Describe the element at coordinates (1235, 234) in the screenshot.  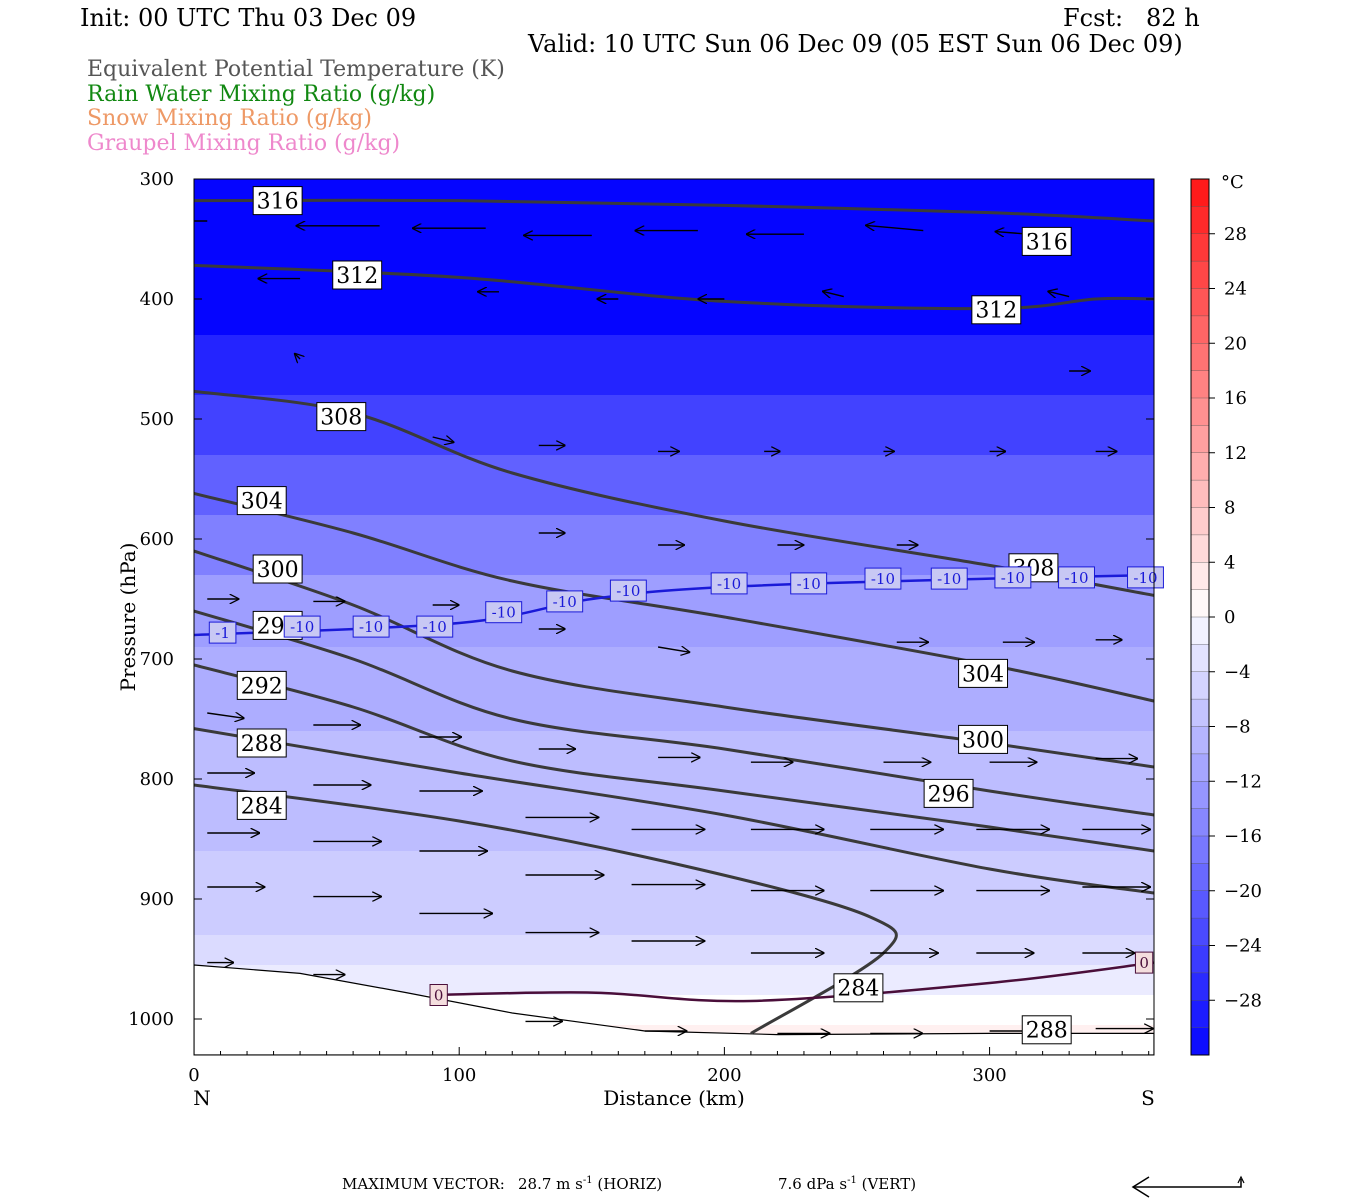
I see `colorbar-tick-label: 28` at that location.